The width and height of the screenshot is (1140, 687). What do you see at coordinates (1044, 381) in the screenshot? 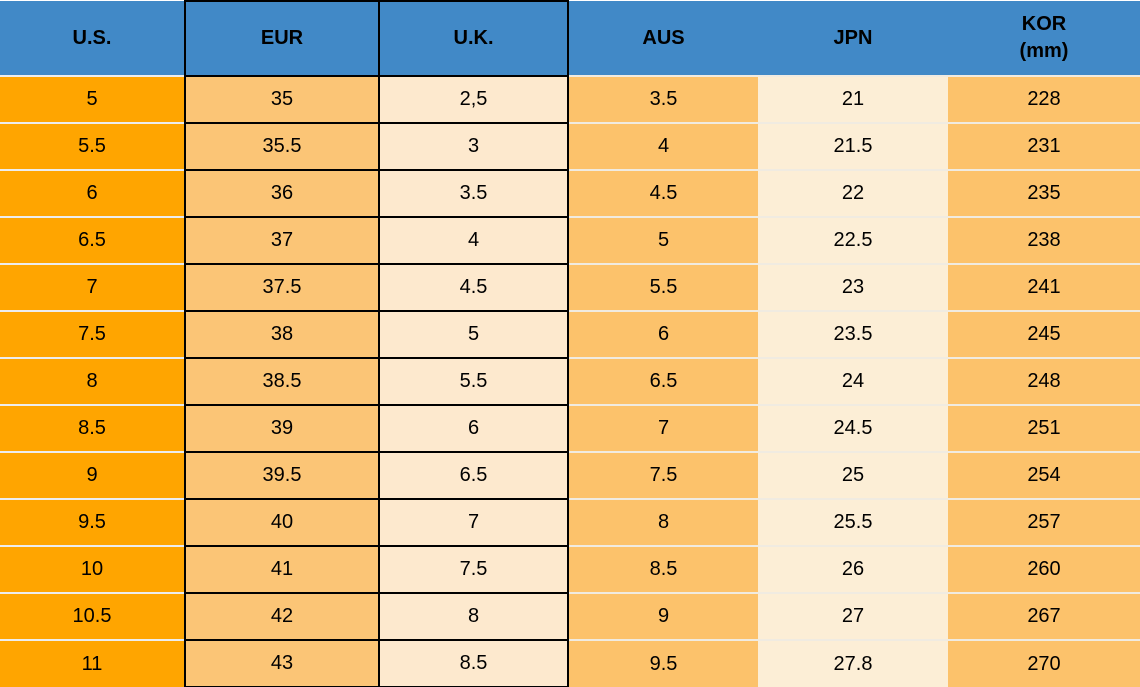
I see `cell-kor: 248` at bounding box center [1044, 381].